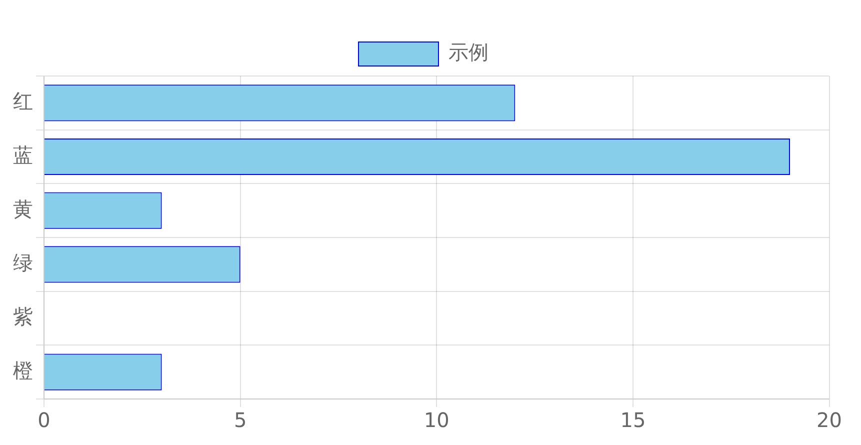 Image resolution: width=861 pixels, height=445 pixels. What do you see at coordinates (829, 420) in the screenshot?
I see `x-tick-label: 20` at bounding box center [829, 420].